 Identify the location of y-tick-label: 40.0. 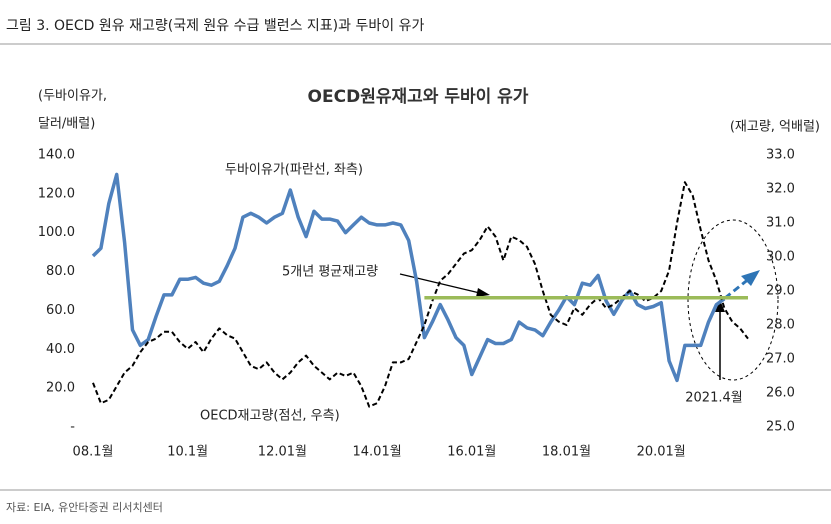
(60, 349).